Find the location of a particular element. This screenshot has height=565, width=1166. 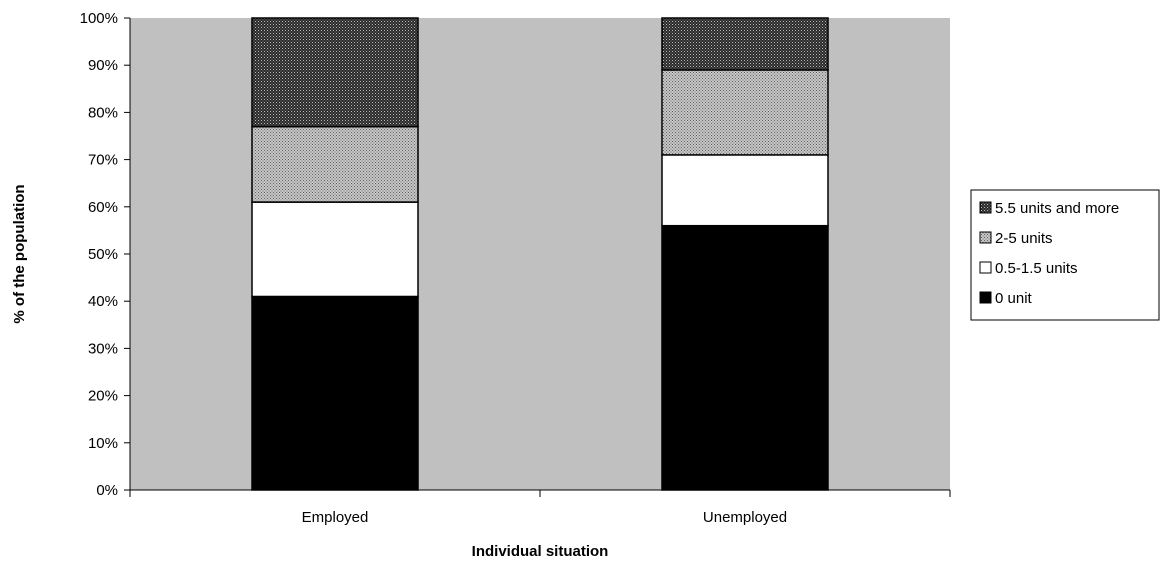

y-tick-label: 100% is located at coordinates (99, 18).